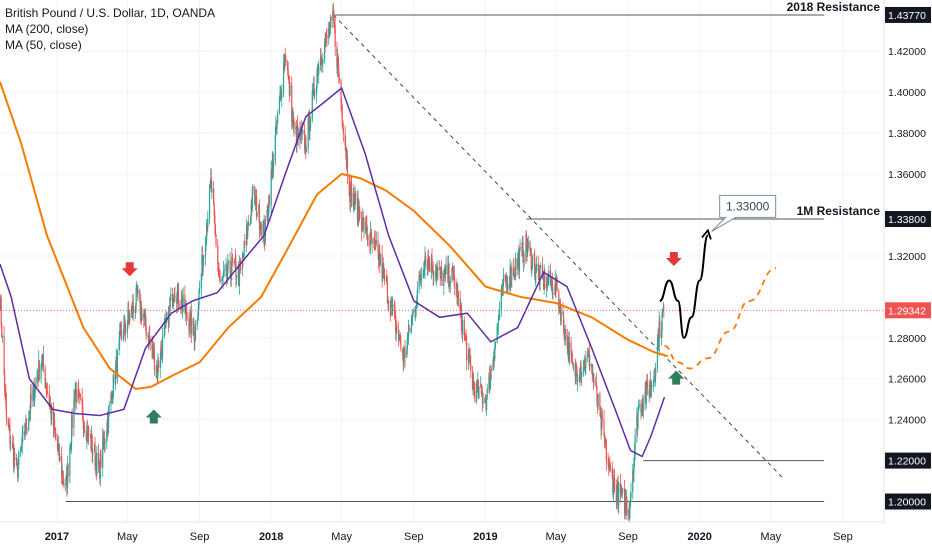  What do you see at coordinates (744, 213) in the screenshot?
I see `callout-box` at bounding box center [744, 213].